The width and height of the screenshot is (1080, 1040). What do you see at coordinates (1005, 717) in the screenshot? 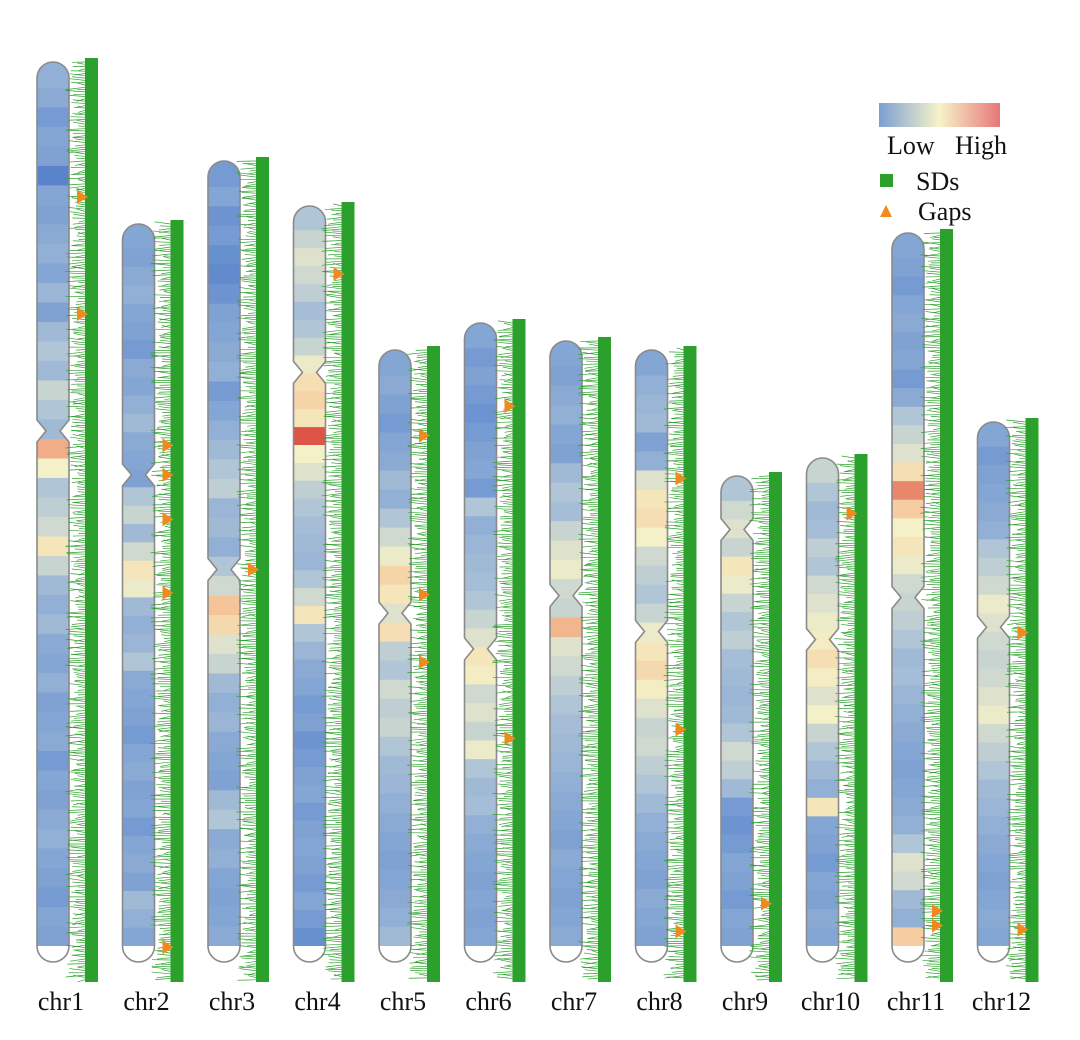
I see `chr12-group: chr12` at bounding box center [1005, 717].